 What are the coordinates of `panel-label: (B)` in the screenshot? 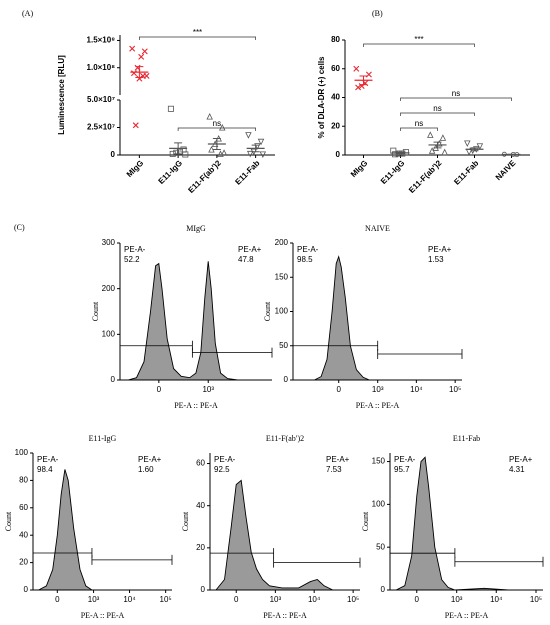 It's located at (377, 13).